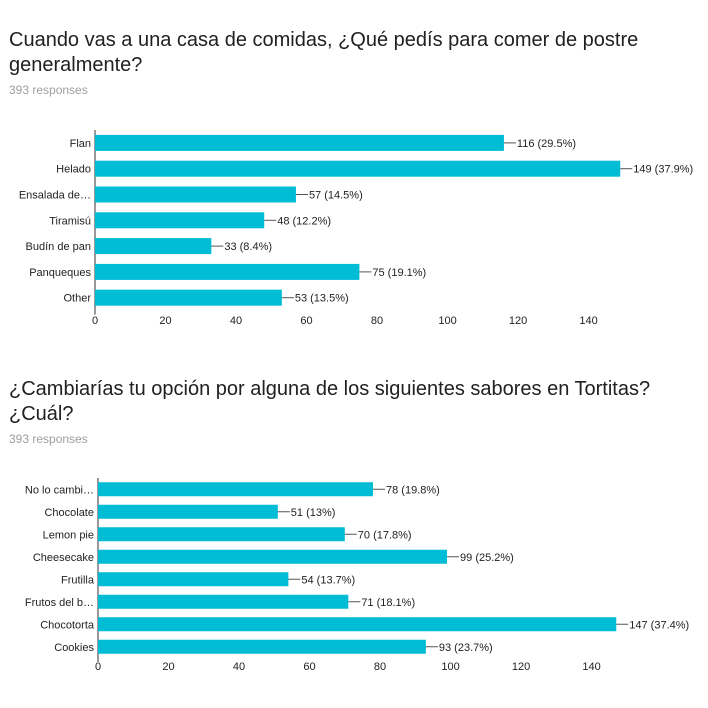 Image resolution: width=708 pixels, height=708 pixels. I want to click on data-label: 78 (19.8%), so click(413, 490).